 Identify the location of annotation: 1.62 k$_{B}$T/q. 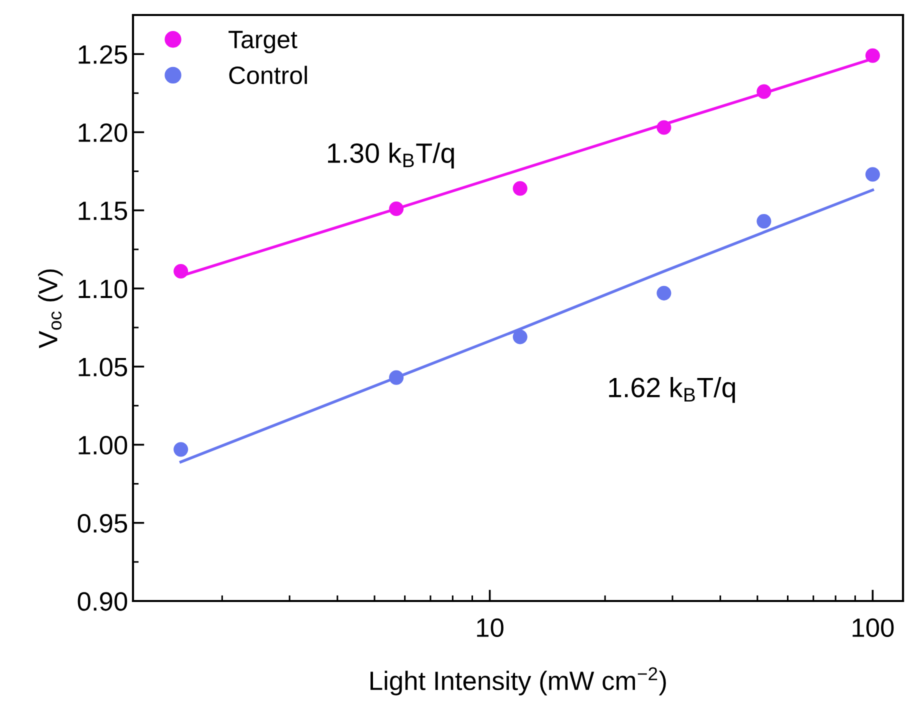
(672, 389).